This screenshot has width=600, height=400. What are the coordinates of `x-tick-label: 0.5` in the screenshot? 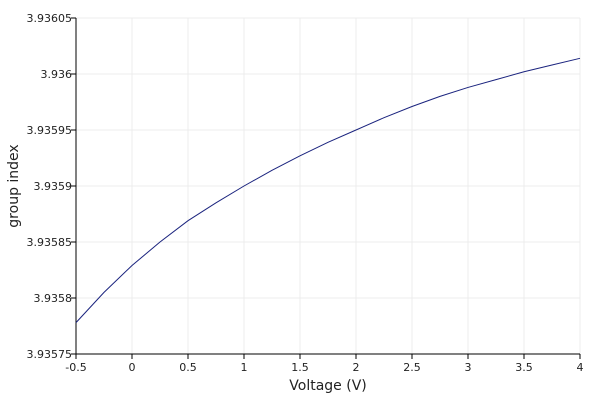 It's located at (188, 367).